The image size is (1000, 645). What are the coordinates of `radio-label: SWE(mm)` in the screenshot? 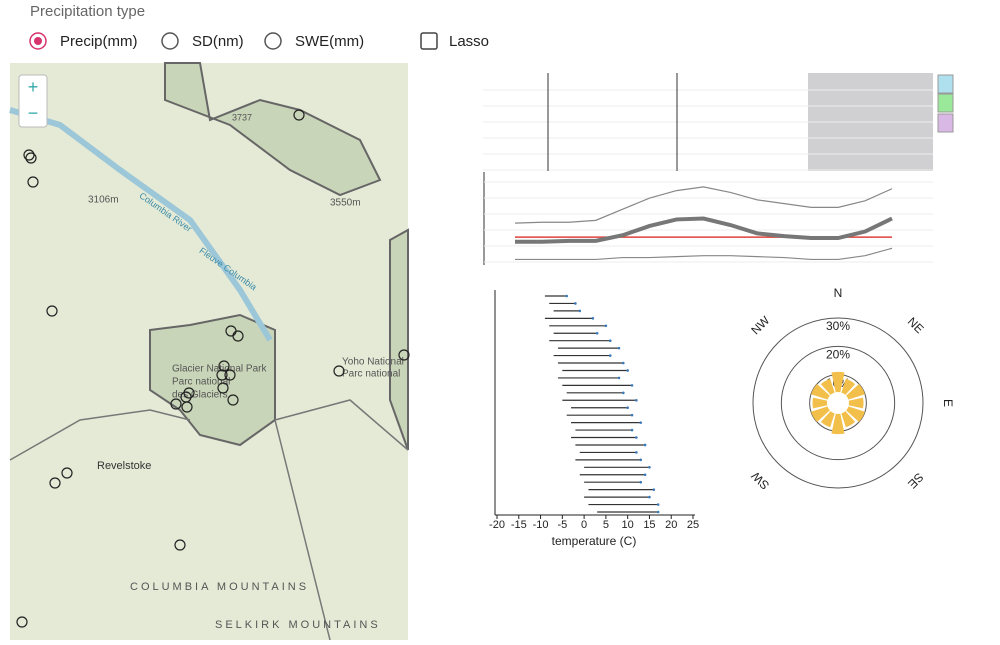 It's located at (329, 41).